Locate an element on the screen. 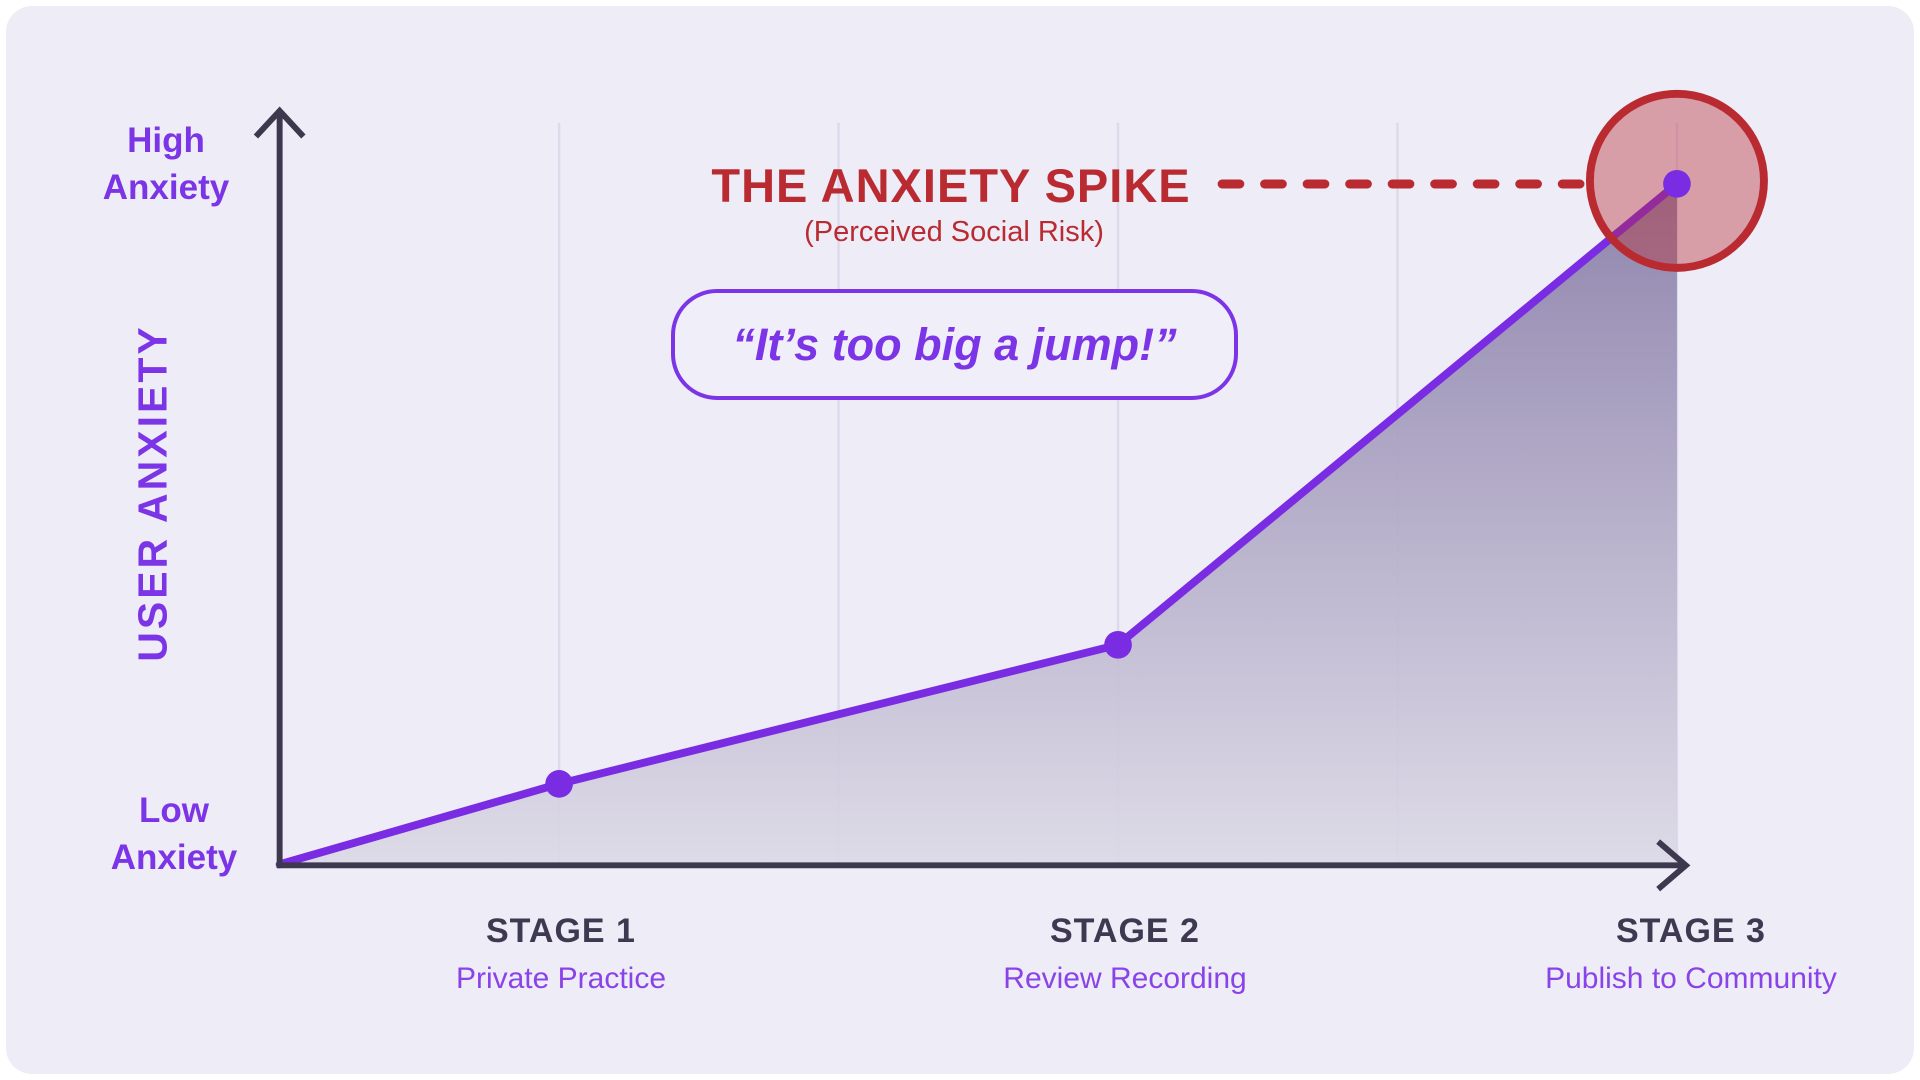 This screenshot has width=1920, height=1080. stage-1-description: Private Practice is located at coordinates (561, 978).